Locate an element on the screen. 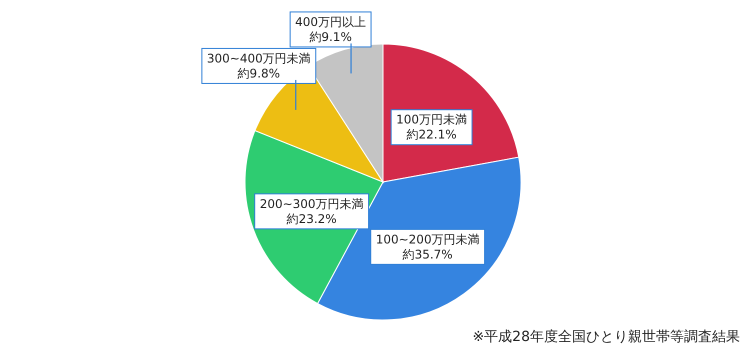 This screenshot has height=350, width=750. slice-label: 100~200万円未満 is located at coordinates (428, 239).